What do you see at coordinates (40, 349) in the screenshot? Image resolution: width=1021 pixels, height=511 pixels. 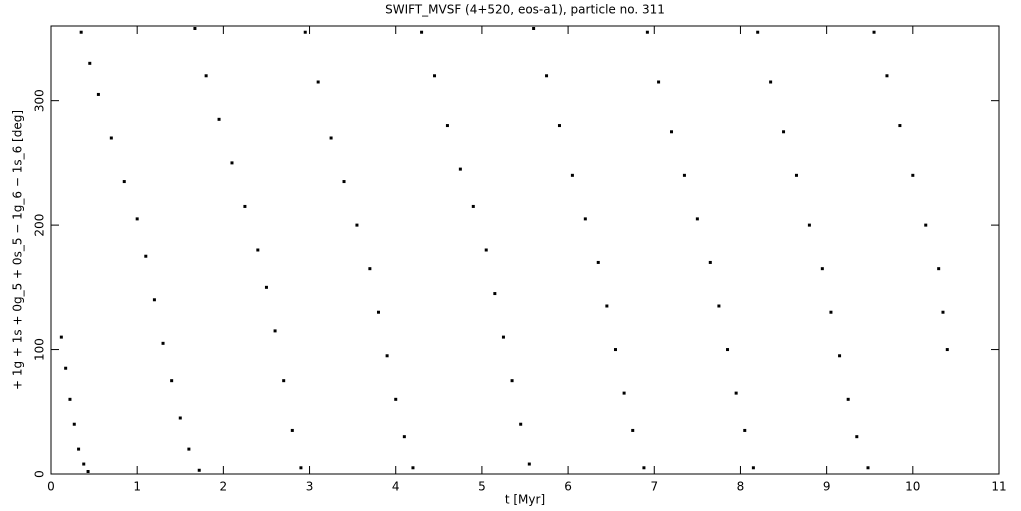 I see `y-tick-label: 100` at bounding box center [40, 349].